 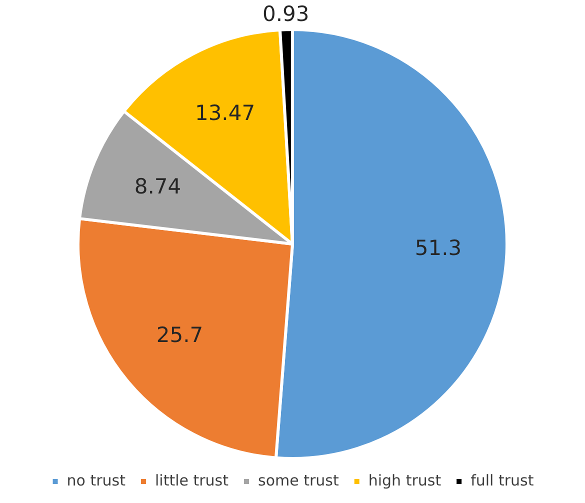 What do you see at coordinates (286, 14) in the screenshot?
I see `data-label: 0.93` at bounding box center [286, 14].